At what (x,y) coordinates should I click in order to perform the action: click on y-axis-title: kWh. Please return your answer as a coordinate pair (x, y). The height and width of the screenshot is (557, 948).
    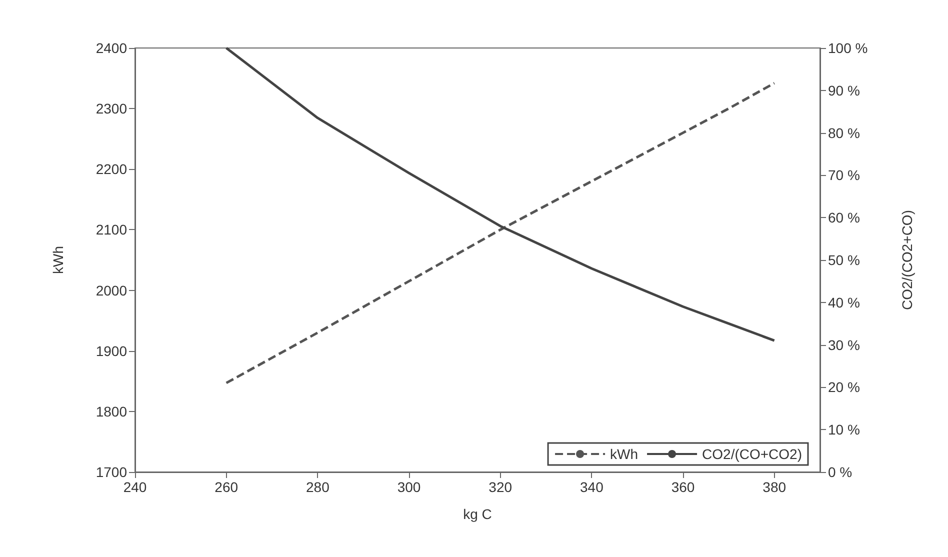
    Looking at the image, I should click on (58, 260).